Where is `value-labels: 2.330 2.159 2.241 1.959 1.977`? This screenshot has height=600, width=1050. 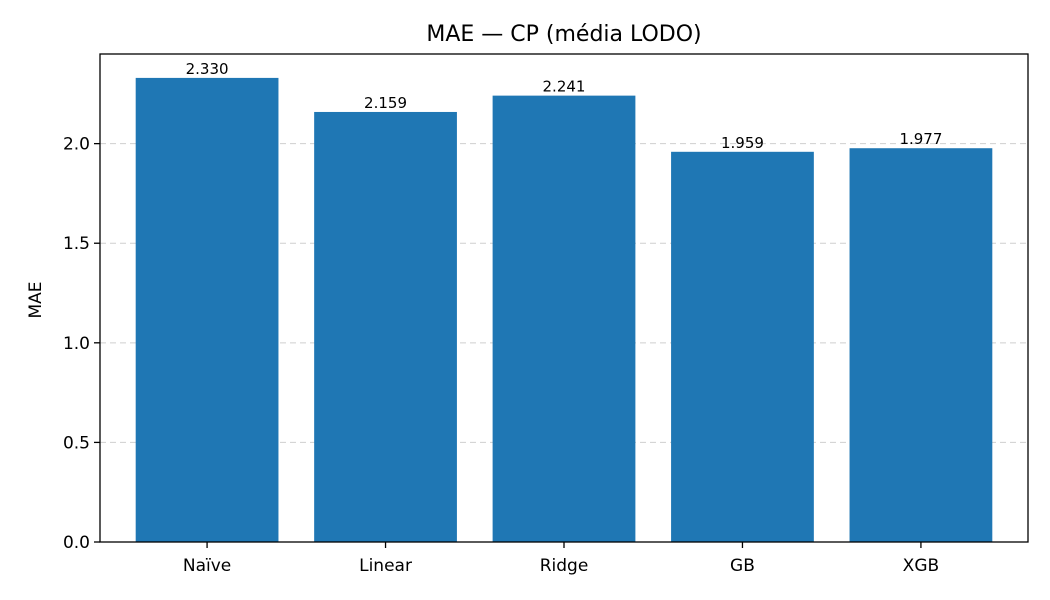 value-labels: 2.330 2.159 2.241 1.959 1.977 is located at coordinates (564, 106).